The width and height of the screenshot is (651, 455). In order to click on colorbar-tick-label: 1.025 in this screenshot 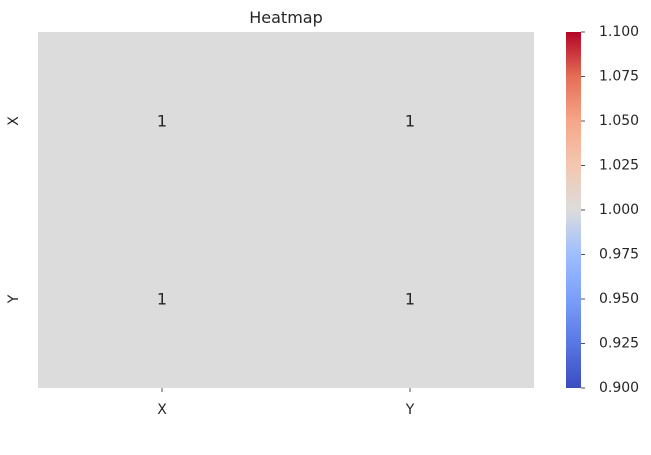, I will do `click(619, 166)`.